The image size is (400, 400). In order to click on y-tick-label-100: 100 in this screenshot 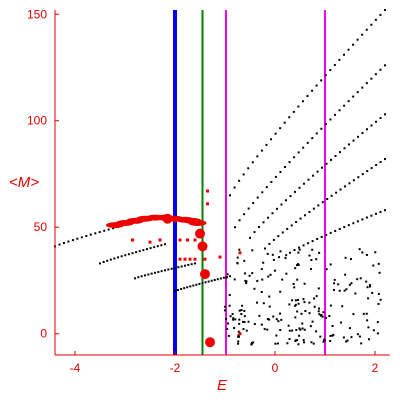, I will do `click(37, 121)`.